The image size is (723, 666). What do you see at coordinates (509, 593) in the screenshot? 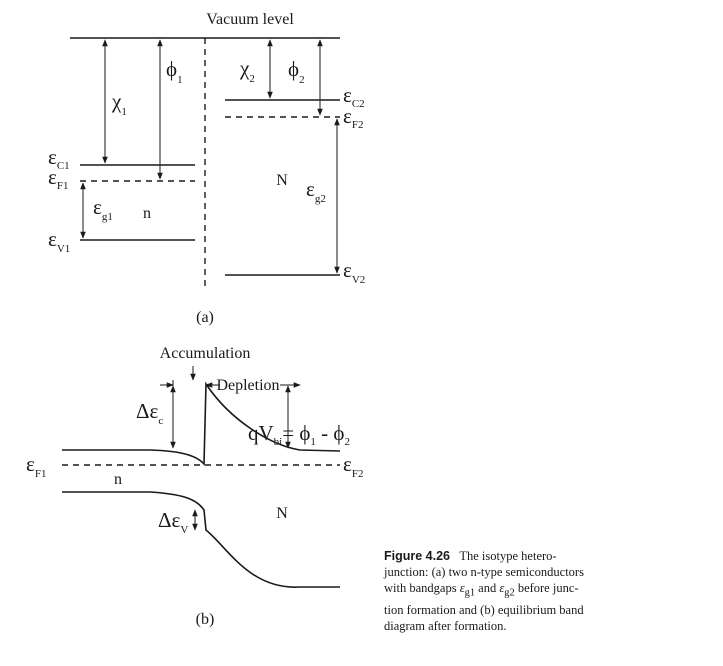
I see `caption-eg2-sub: g2` at bounding box center [509, 593].